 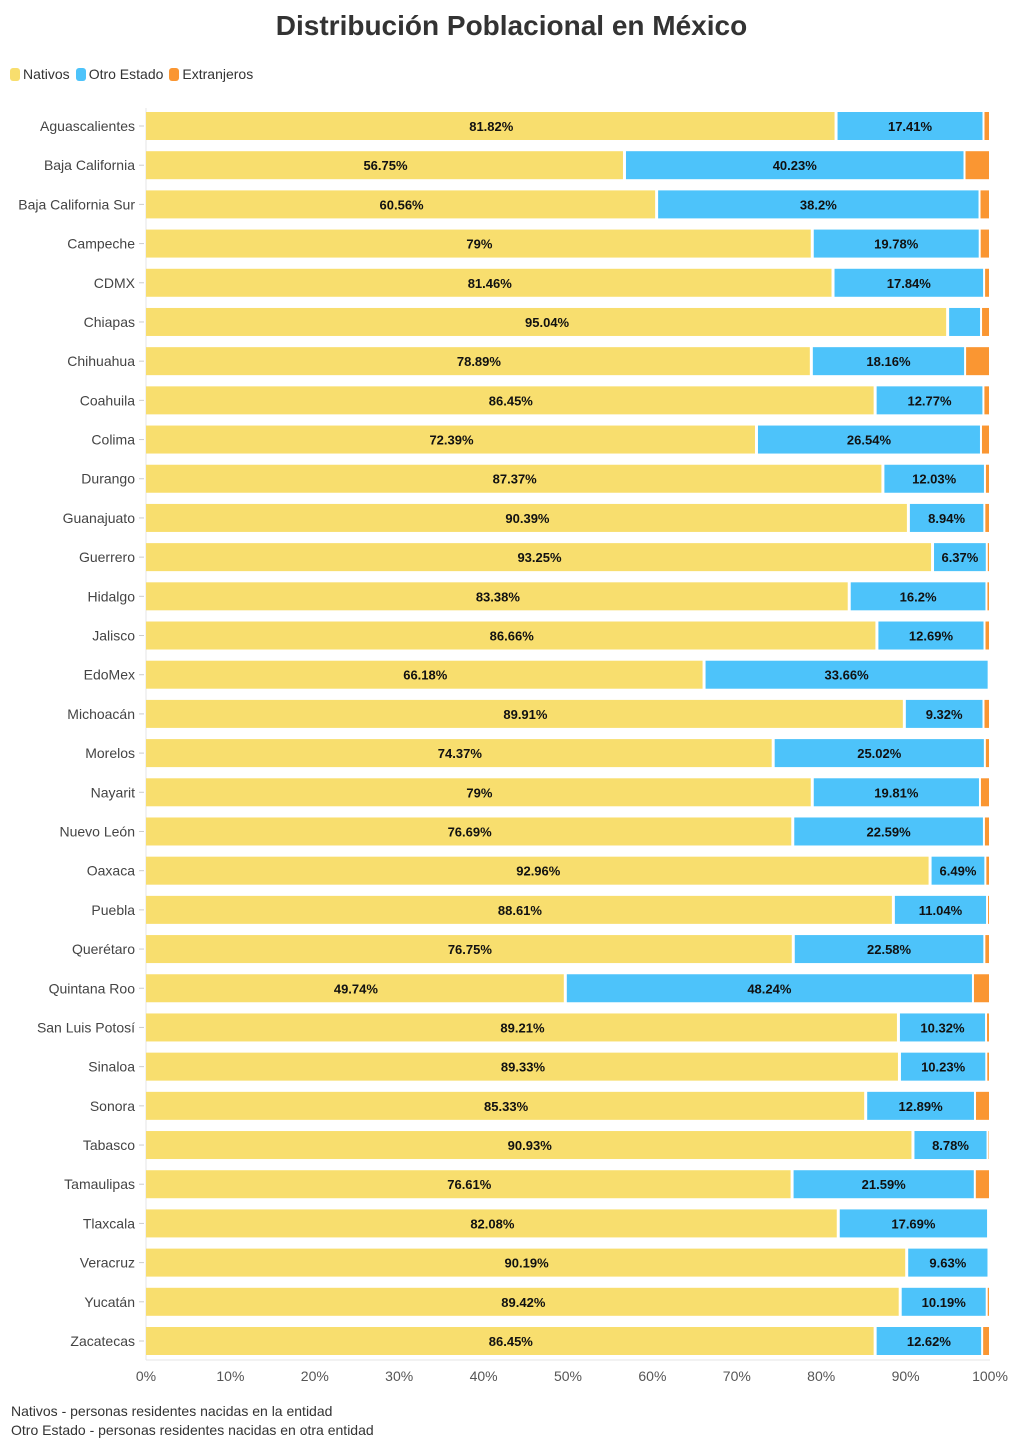 I want to click on data-label: 89.42%, so click(x=523, y=1302).